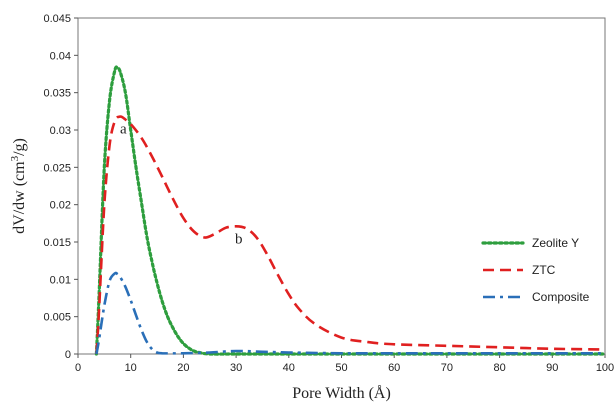  Describe the element at coordinates (57, 19) in the screenshot. I see `y-tick-label: 0.045` at that location.